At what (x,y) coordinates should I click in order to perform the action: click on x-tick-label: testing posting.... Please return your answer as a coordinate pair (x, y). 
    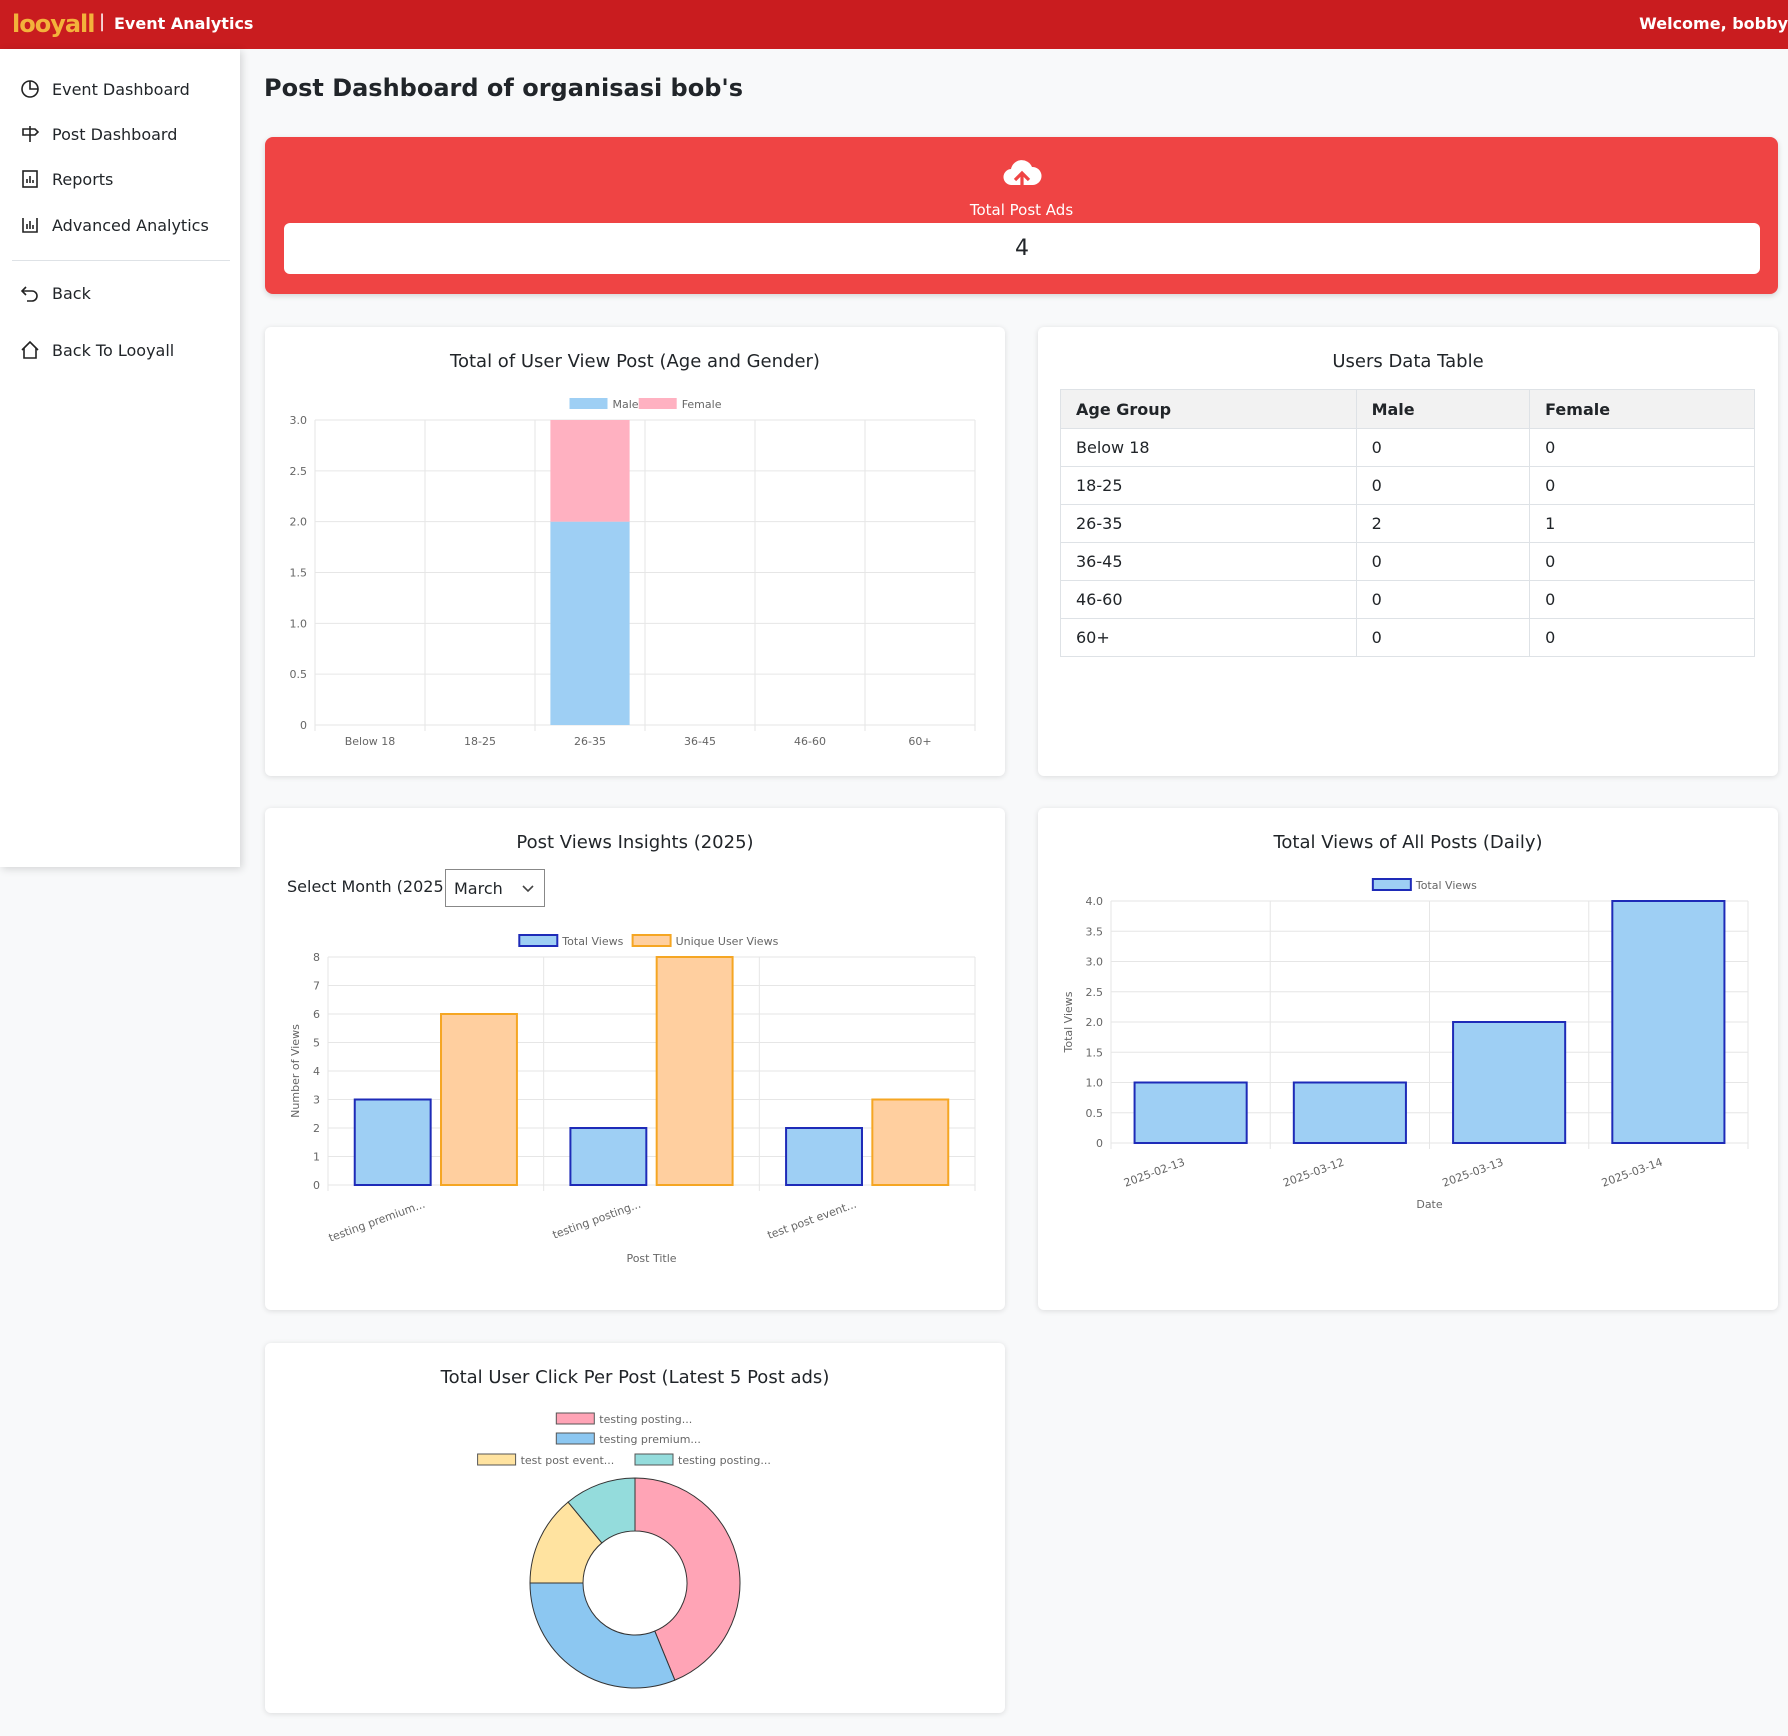
    Looking at the image, I should click on (597, 1220).